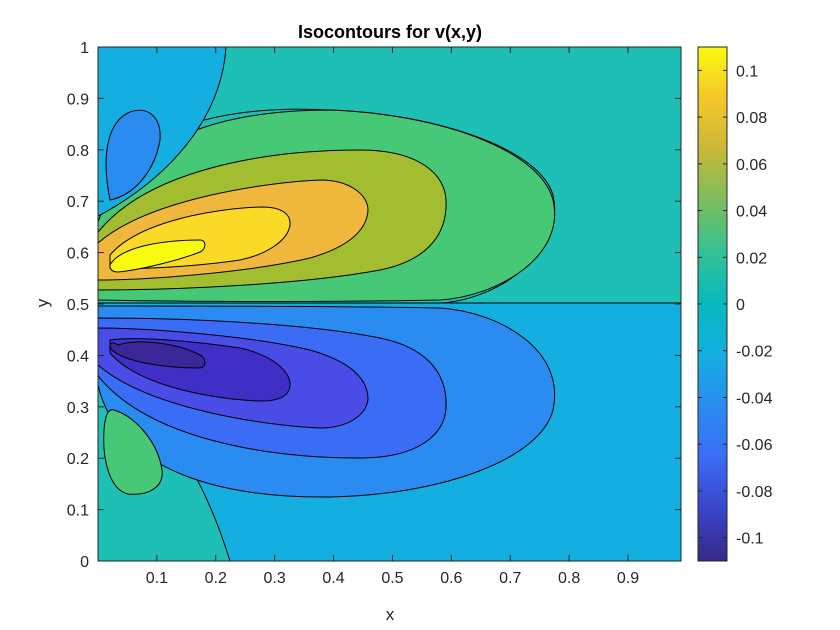 This screenshot has width=840, height=630. What do you see at coordinates (754, 492) in the screenshot?
I see `colorbar-tick-label: -0.08` at bounding box center [754, 492].